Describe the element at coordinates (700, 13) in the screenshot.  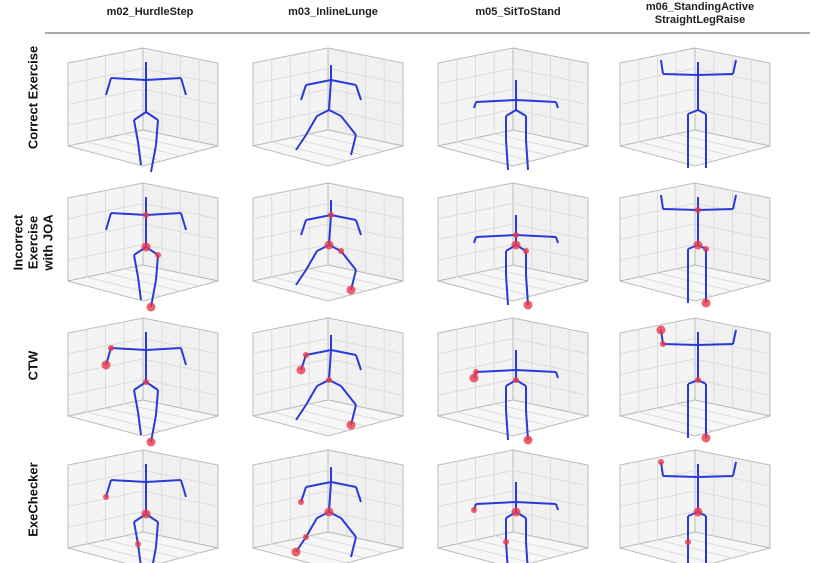
I see `column-header: m06_StandingActive StraightLegRaise` at that location.